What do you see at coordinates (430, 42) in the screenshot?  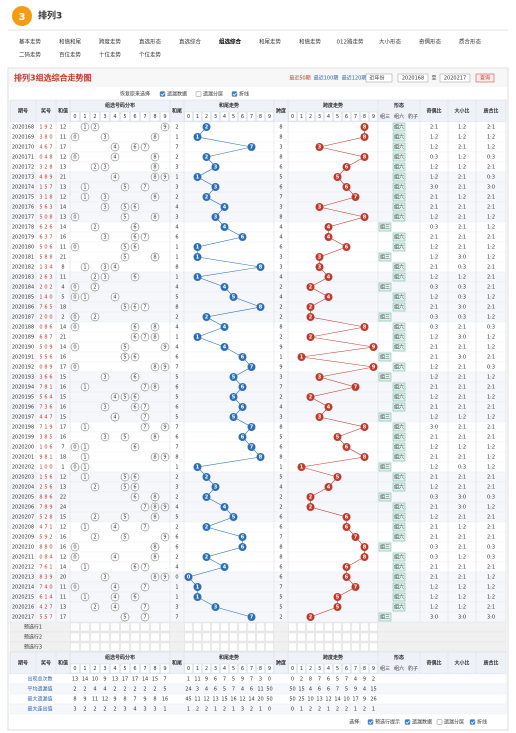 I see `nav-link: 奇偶形态` at bounding box center [430, 42].